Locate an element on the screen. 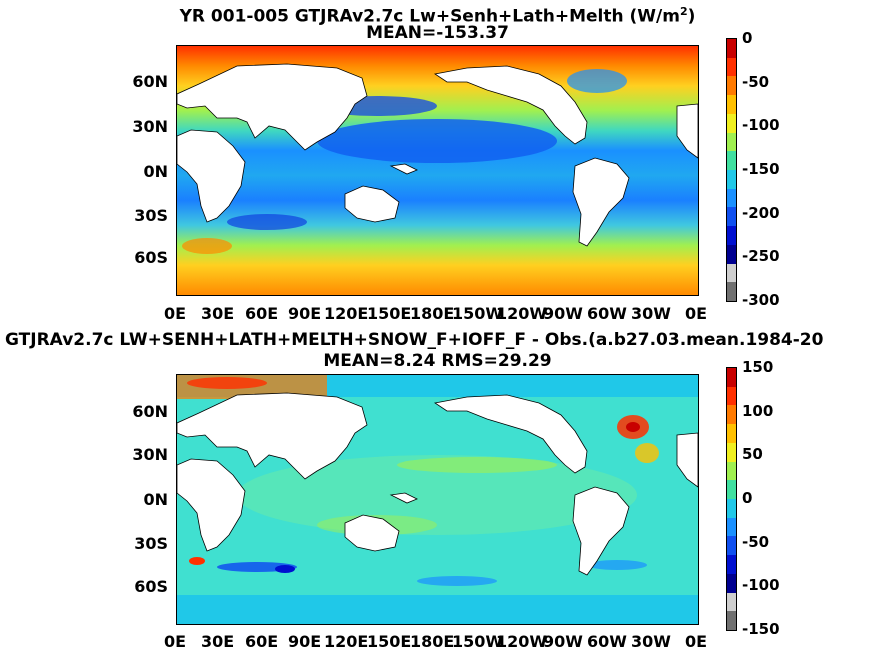 This screenshot has width=875, height=656. panel2-lon-label: 150W is located at coordinates (478, 641).